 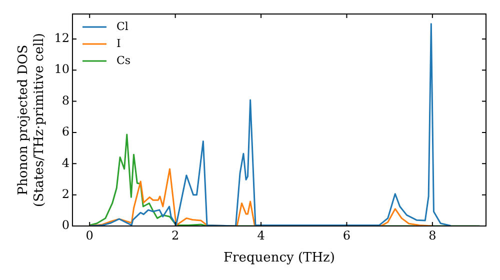 What do you see at coordinates (66, 225) in the screenshot?
I see `y-tick-label: 0` at bounding box center [66, 225].